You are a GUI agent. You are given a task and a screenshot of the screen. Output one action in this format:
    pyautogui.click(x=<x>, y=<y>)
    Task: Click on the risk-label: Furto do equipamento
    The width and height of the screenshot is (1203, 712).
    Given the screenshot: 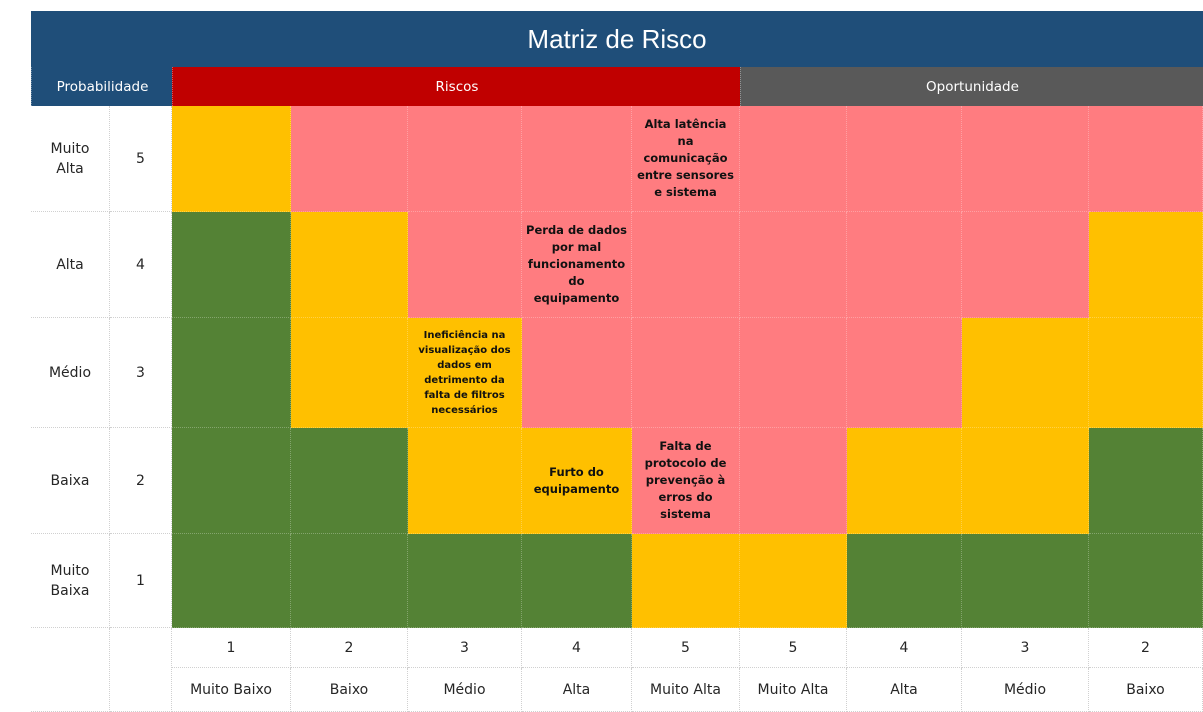 What is the action you would take?
    pyautogui.click(x=577, y=481)
    